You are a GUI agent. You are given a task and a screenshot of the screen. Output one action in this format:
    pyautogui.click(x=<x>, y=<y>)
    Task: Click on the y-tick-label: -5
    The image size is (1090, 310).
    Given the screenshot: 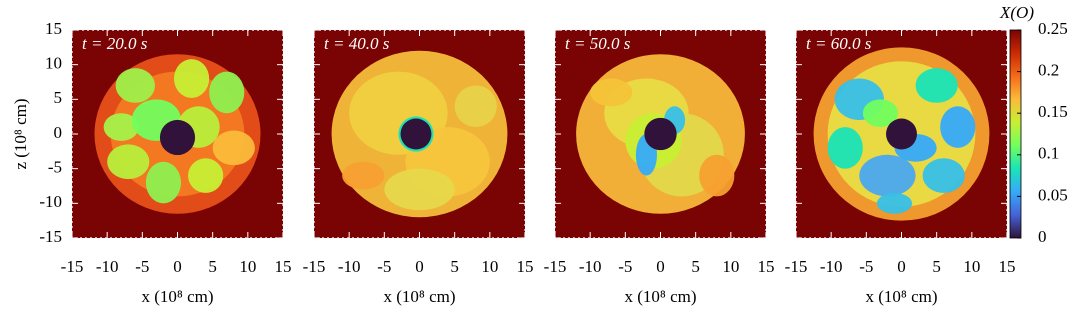 What is the action you would take?
    pyautogui.click(x=55, y=167)
    